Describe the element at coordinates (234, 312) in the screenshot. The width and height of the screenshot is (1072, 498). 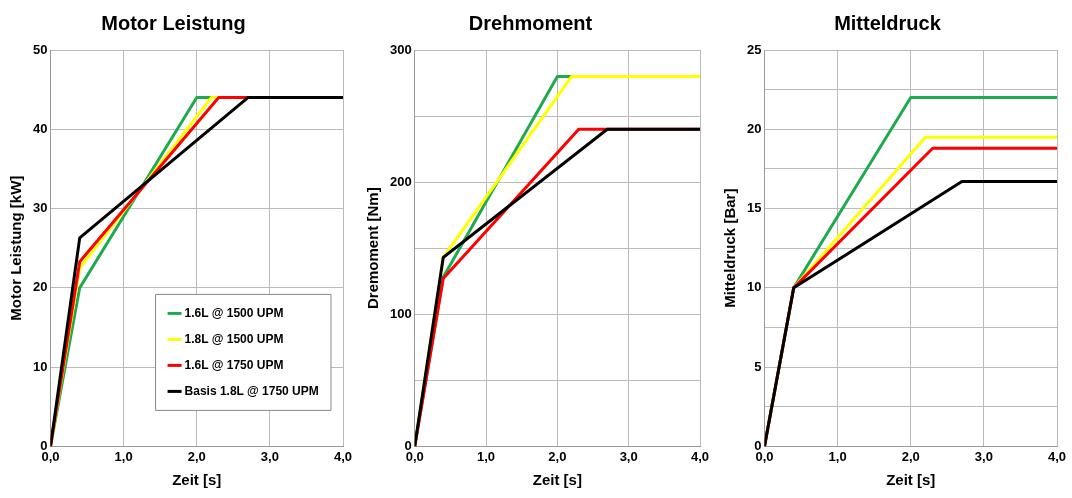
I see `legend-label: 1.6L @ 1500 UPM` at that location.